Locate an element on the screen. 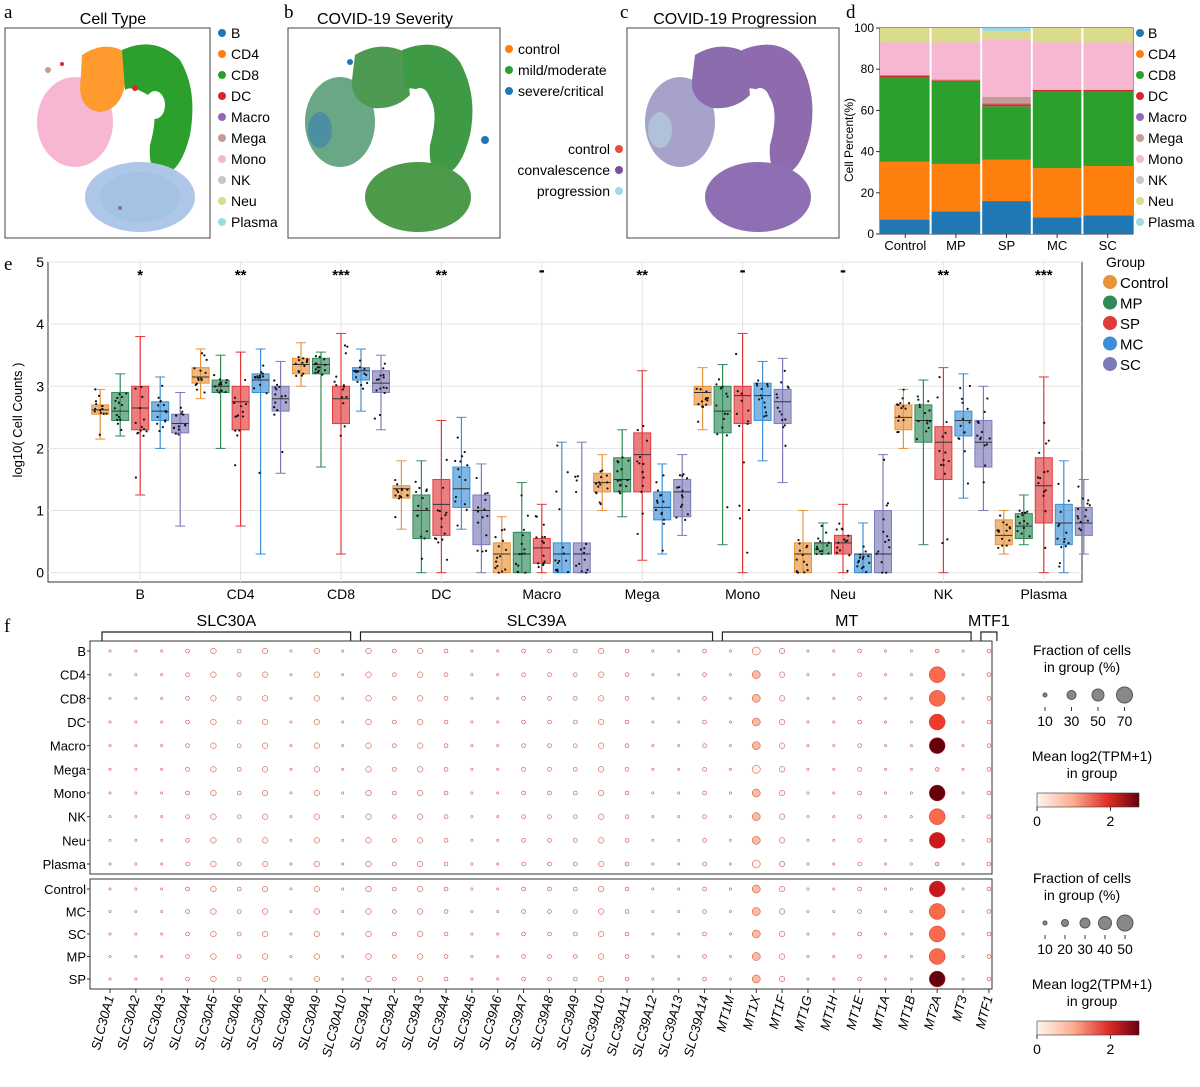  bar-segment-neu is located at coordinates (1057, 35).